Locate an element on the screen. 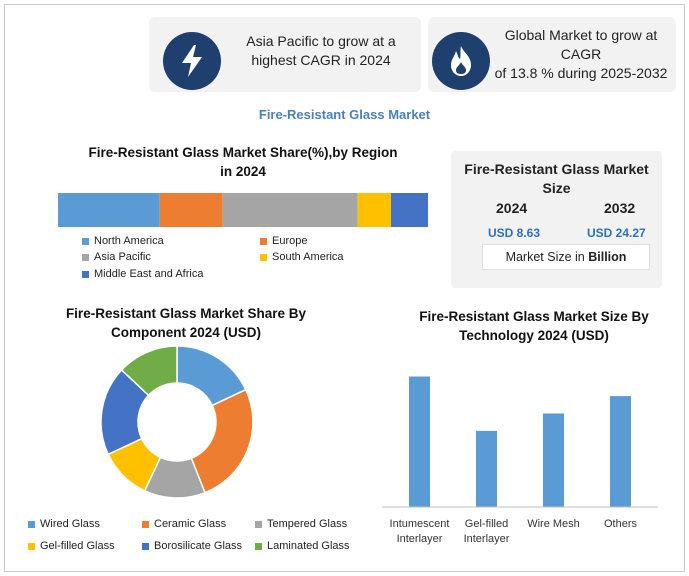 The height and width of the screenshot is (576, 689). unit-bold: Billion is located at coordinates (607, 257).